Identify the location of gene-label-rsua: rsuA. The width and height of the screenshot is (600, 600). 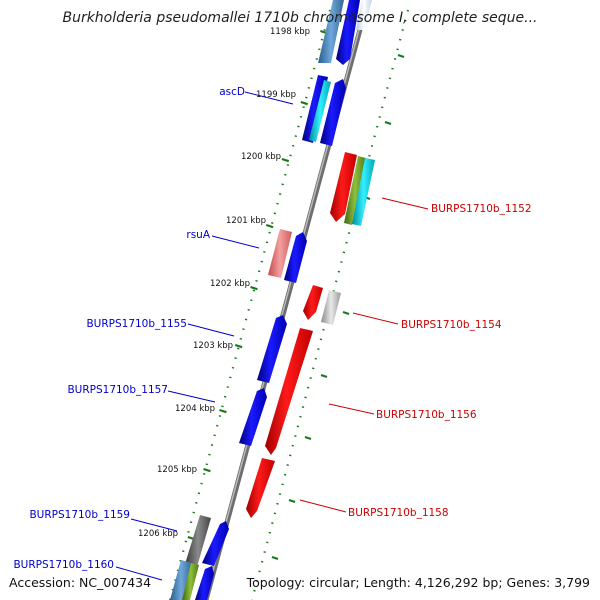
(198, 235).